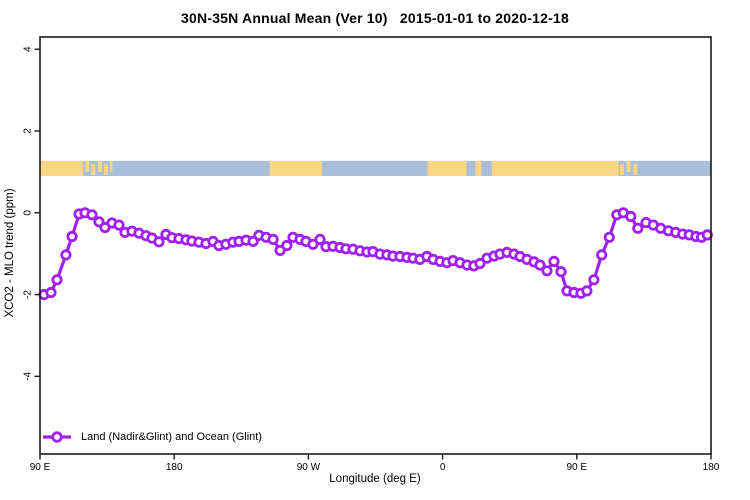 Image resolution: width=750 pixels, height=500 pixels. What do you see at coordinates (28, 131) in the screenshot?
I see `y-tick-label: 2` at bounding box center [28, 131].